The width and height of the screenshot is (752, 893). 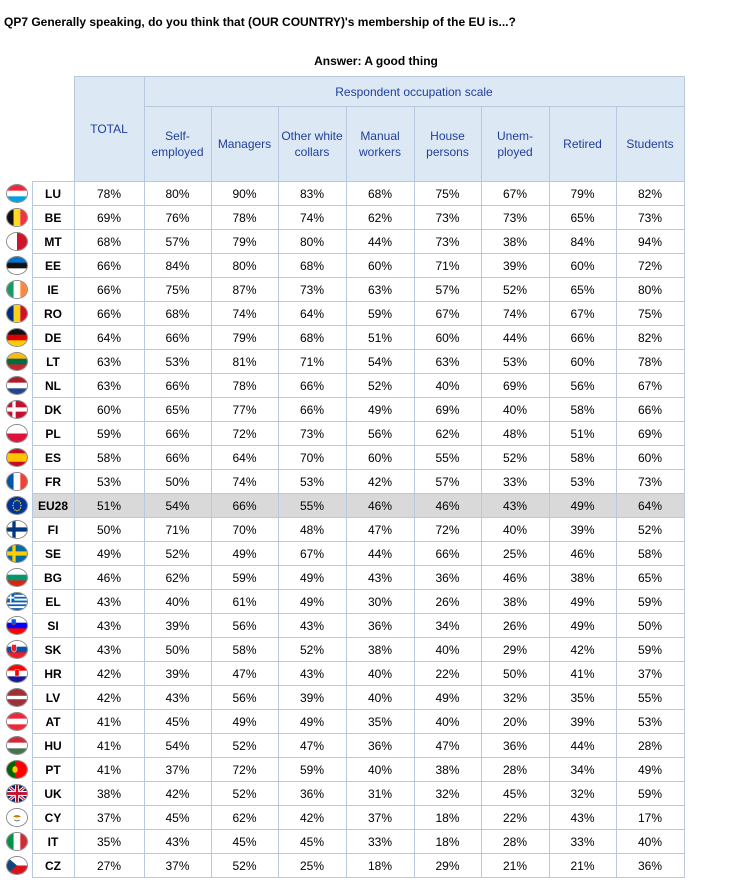 I want to click on header-column-label: workers, so click(x=379, y=152).